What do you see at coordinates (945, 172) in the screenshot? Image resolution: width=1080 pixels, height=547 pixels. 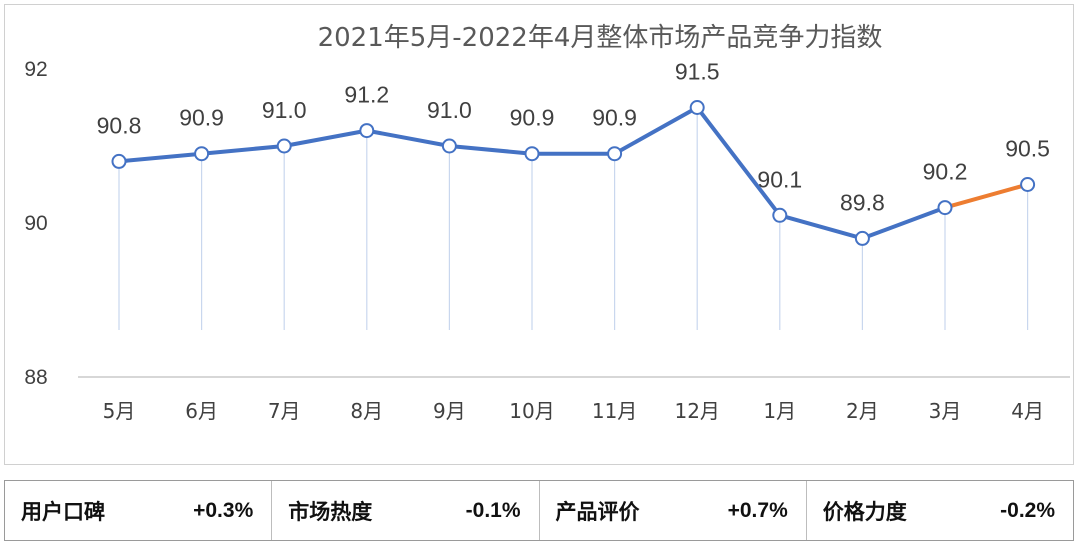 I see `data-label: 90.2` at bounding box center [945, 172].